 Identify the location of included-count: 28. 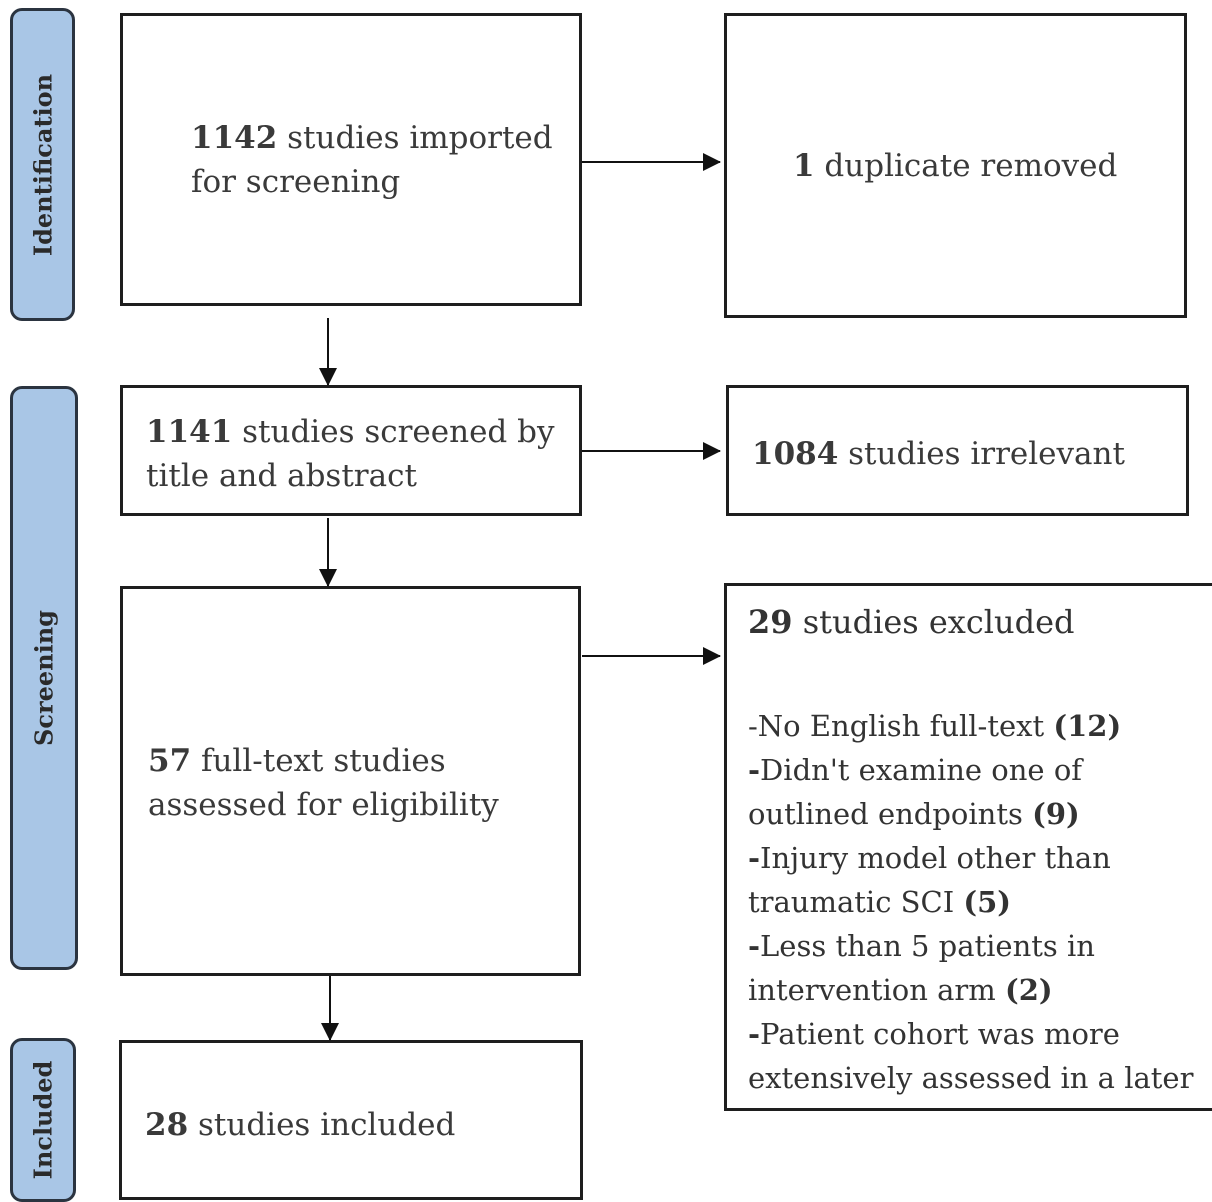
(167, 1125).